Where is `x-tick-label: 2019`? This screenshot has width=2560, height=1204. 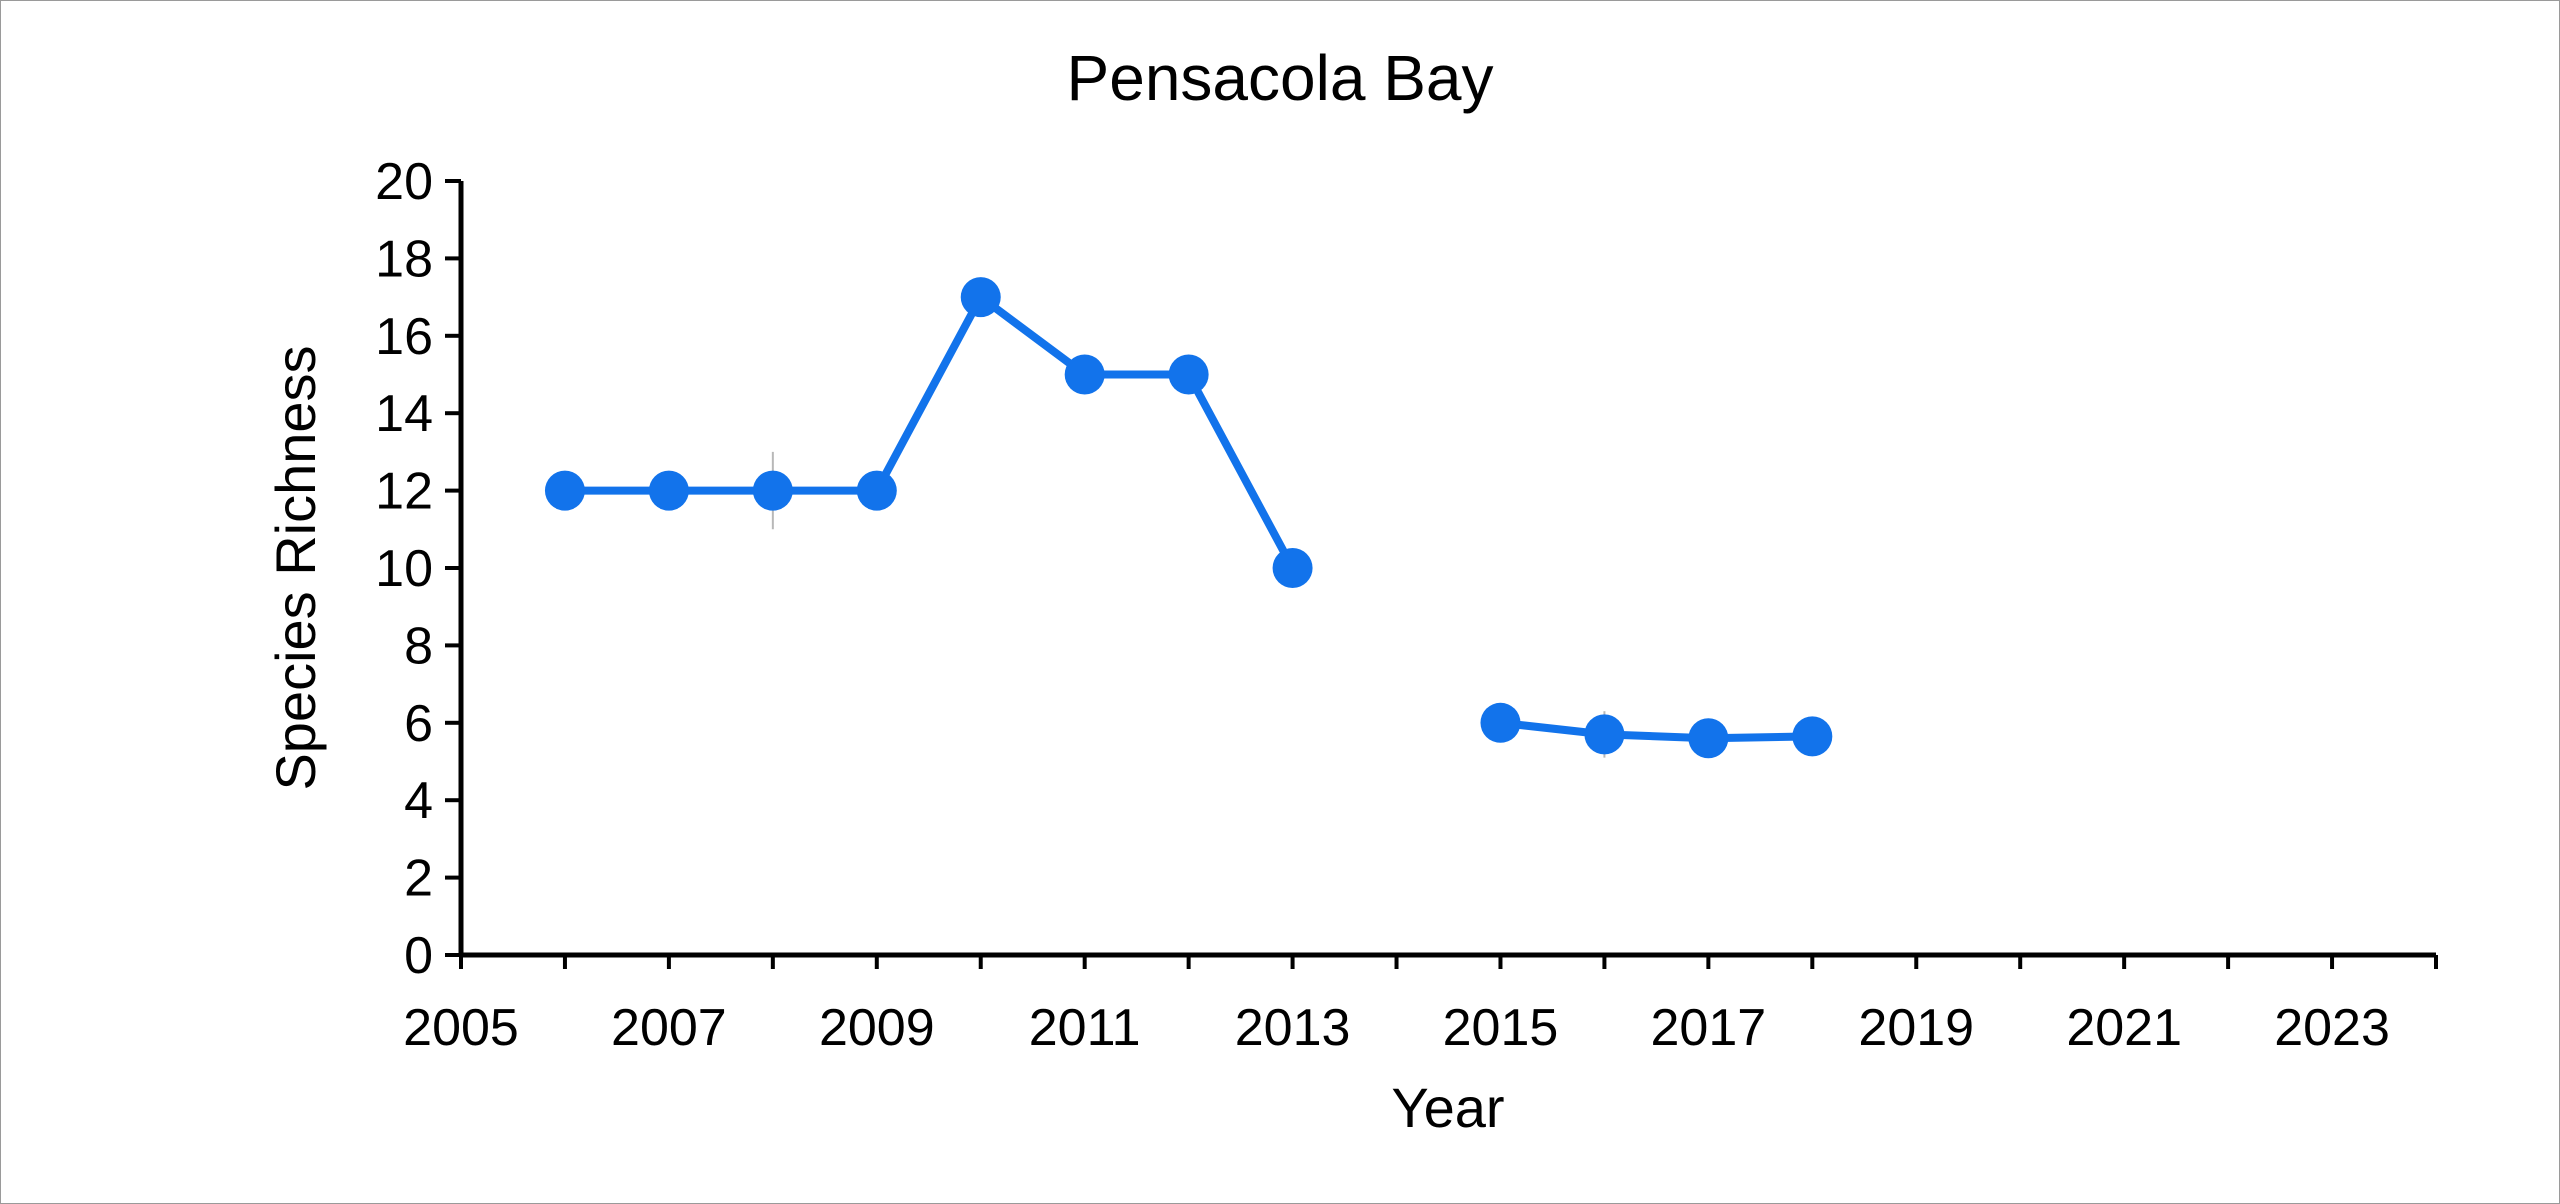
x-tick-label: 2019 is located at coordinates (1916, 1028).